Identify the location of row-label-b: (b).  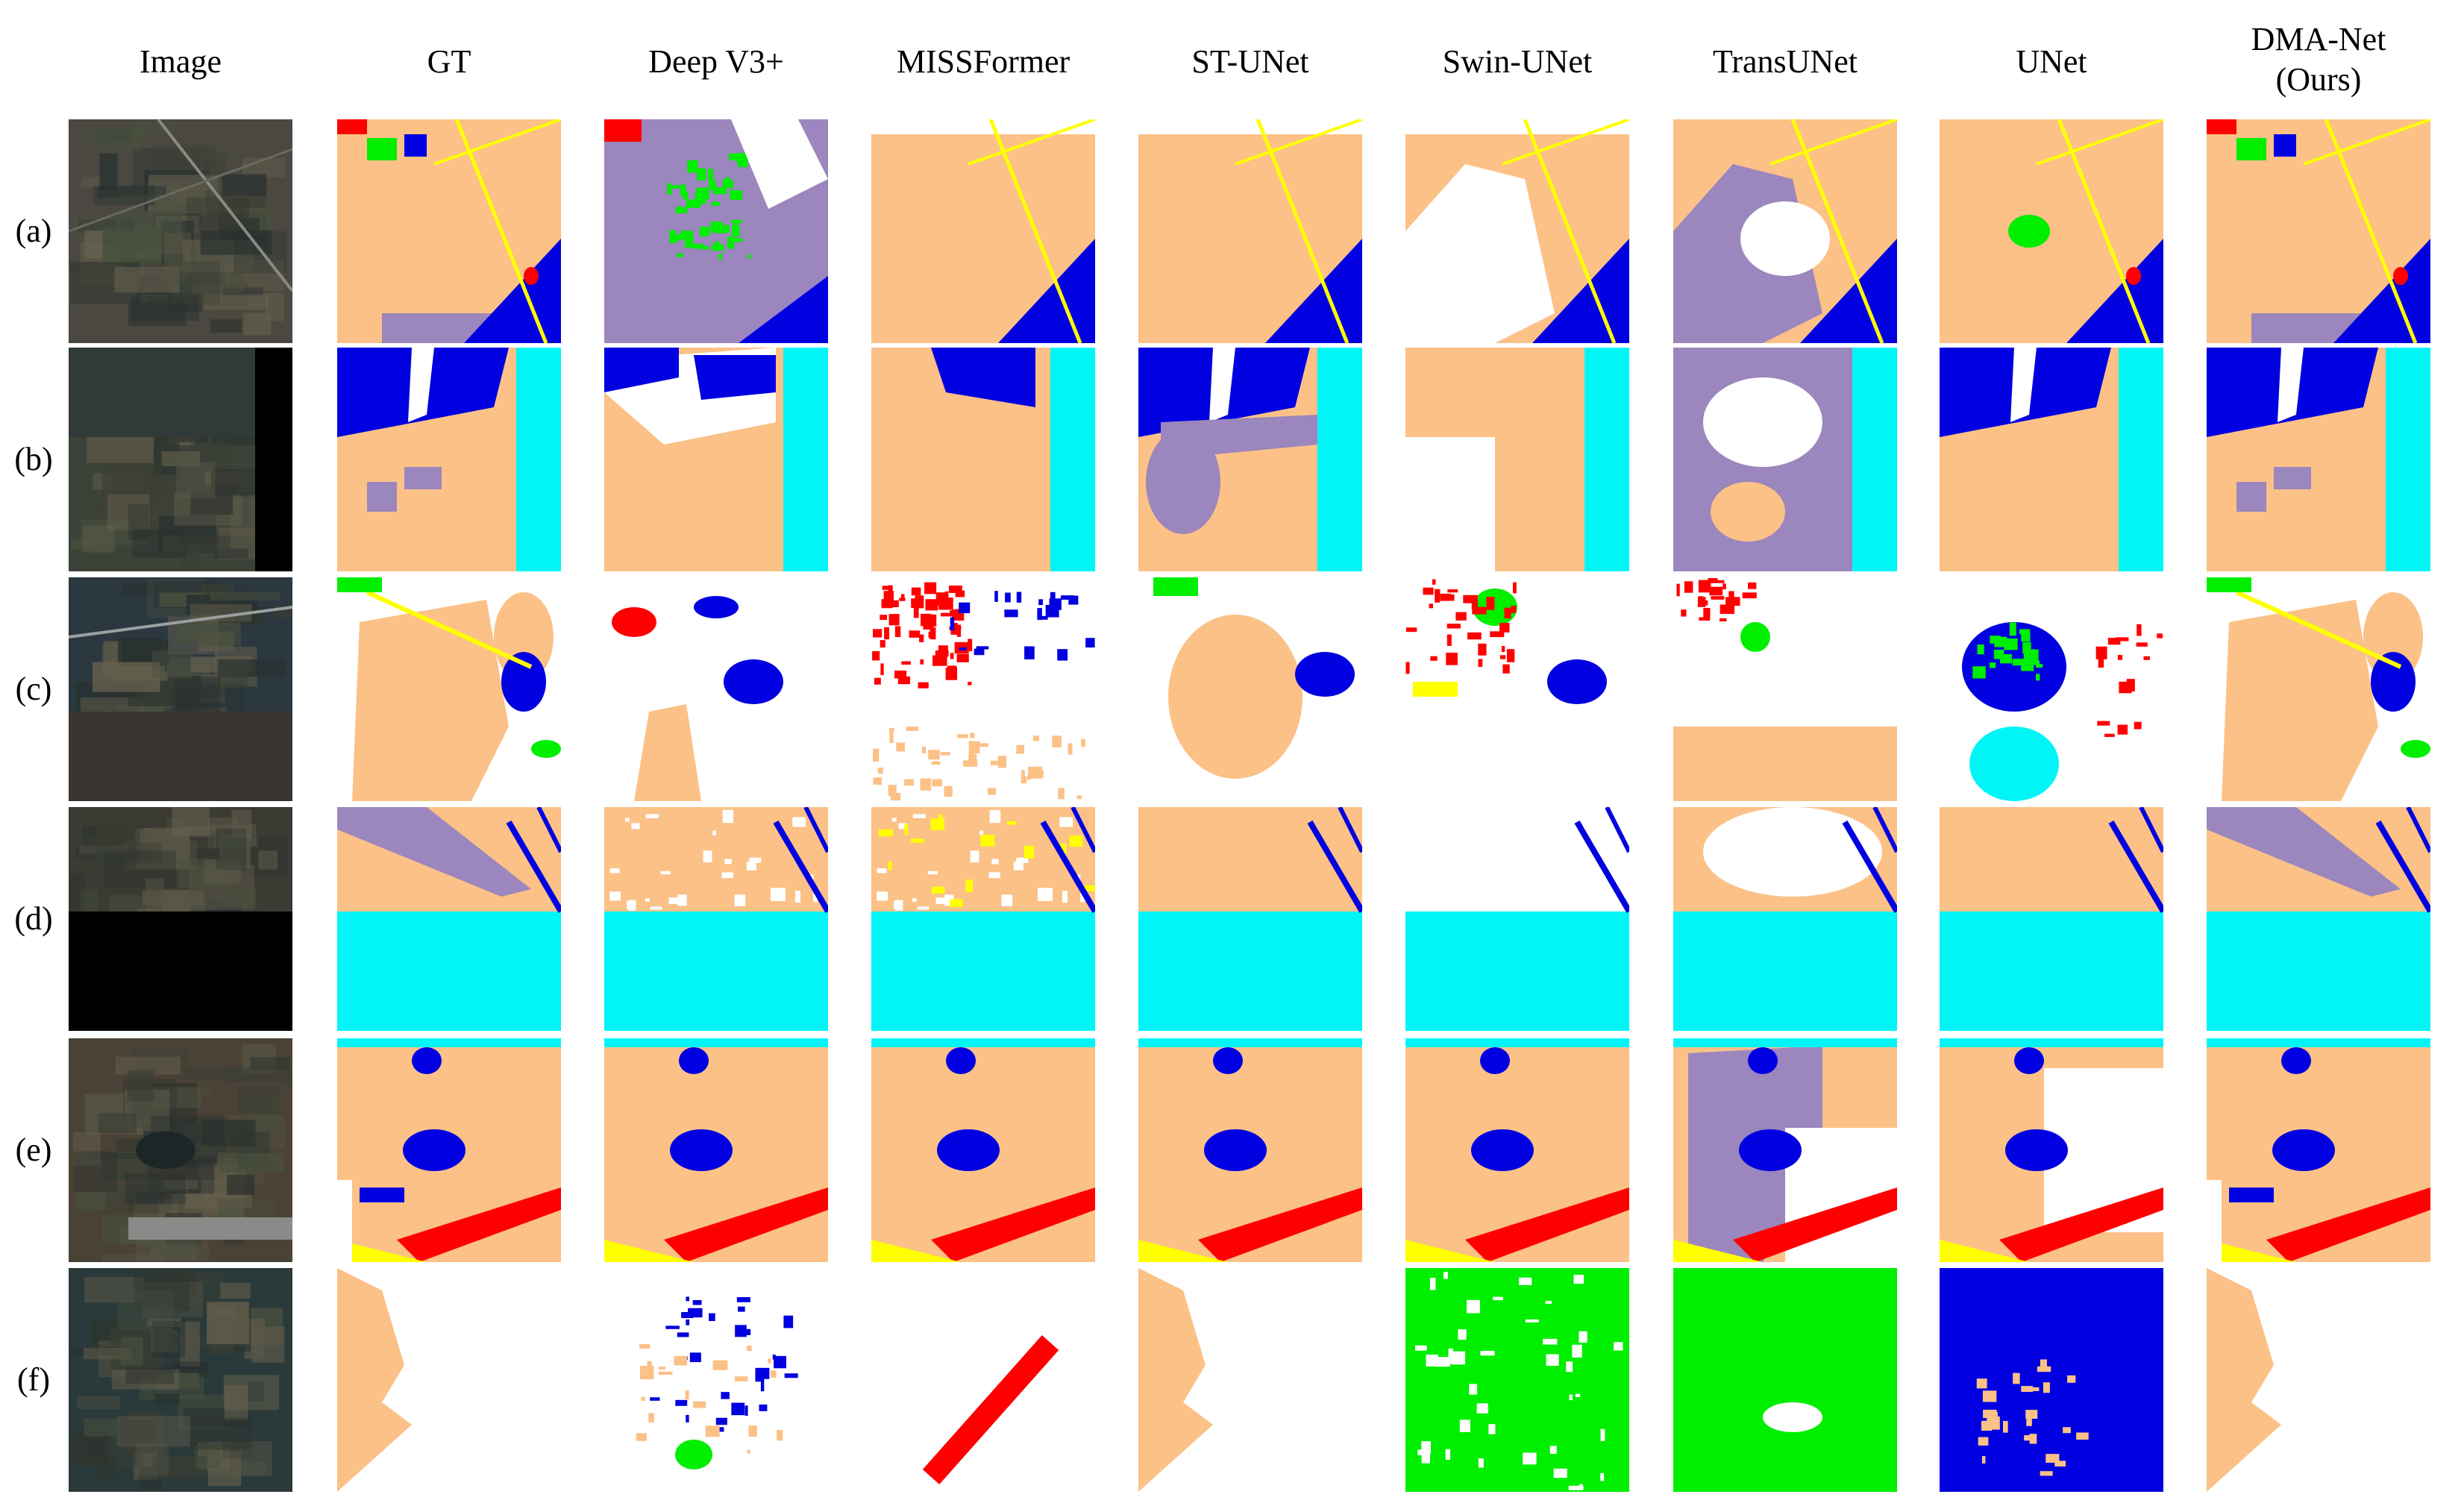
(33, 459).